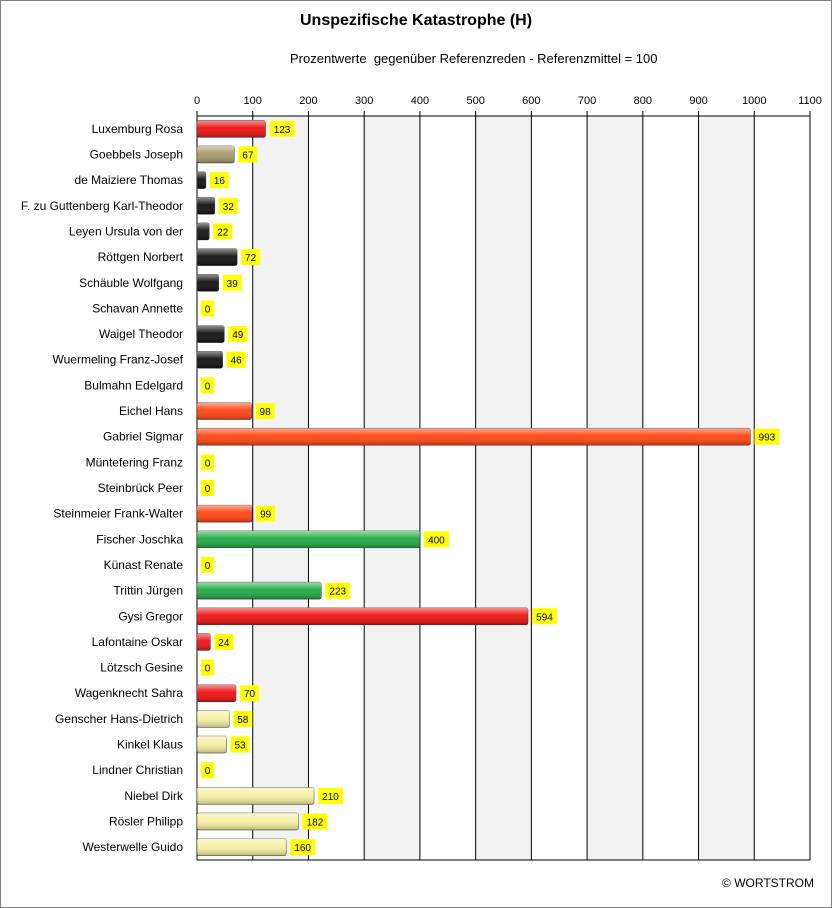 The width and height of the screenshot is (832, 908). I want to click on value-label: 32, so click(229, 207).